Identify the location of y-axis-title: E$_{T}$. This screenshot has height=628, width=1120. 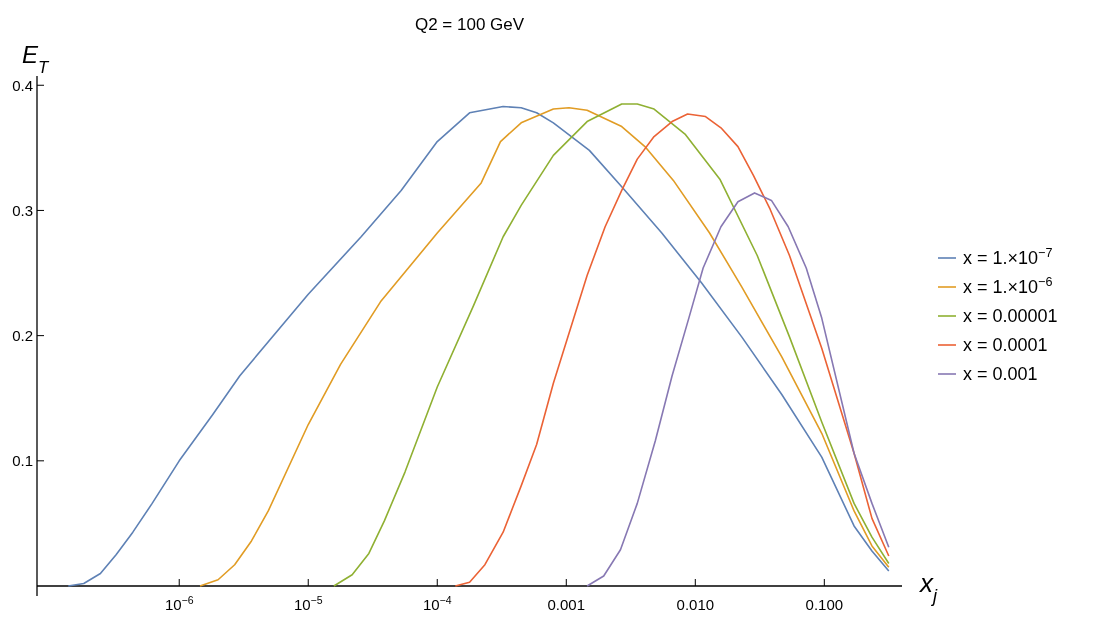
(36, 59).